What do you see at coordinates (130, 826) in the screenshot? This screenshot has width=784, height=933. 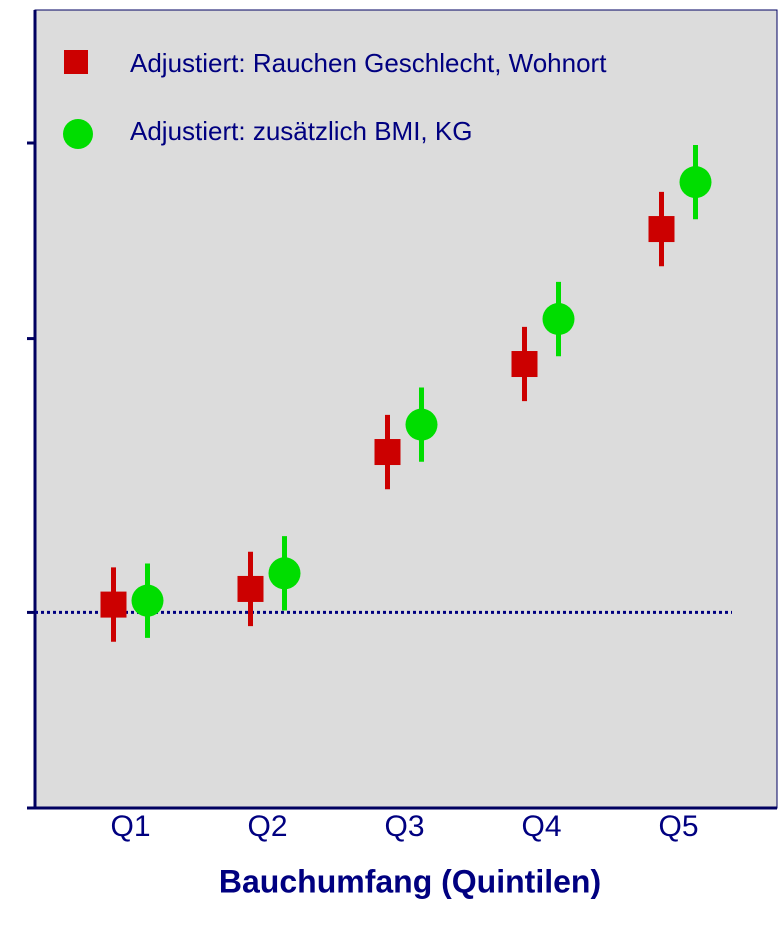 I see `x-tick-label: Q1` at bounding box center [130, 826].